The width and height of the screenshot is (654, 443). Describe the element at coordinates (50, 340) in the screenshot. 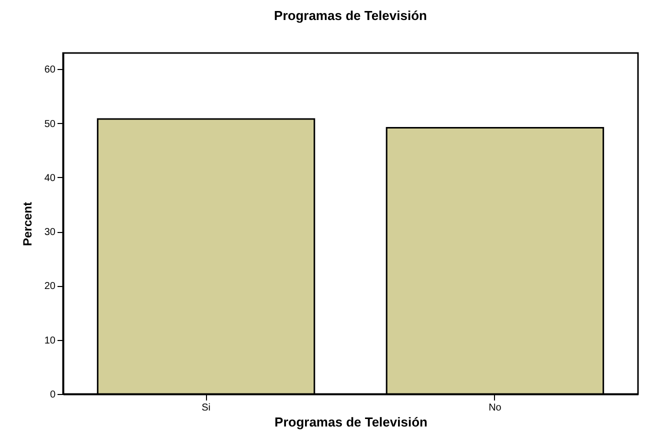

I see `y-tick-label: 10` at that location.